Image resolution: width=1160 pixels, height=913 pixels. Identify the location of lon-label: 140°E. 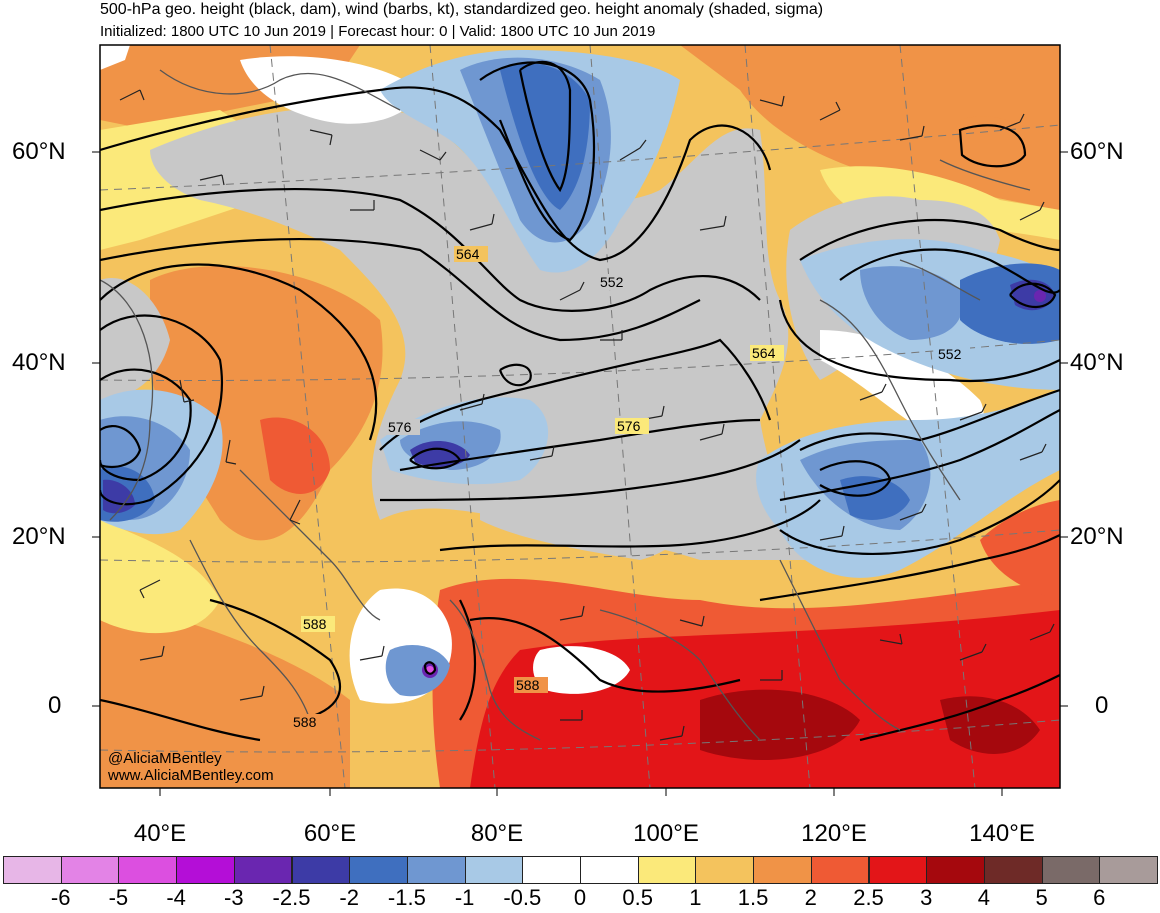
(1002, 833).